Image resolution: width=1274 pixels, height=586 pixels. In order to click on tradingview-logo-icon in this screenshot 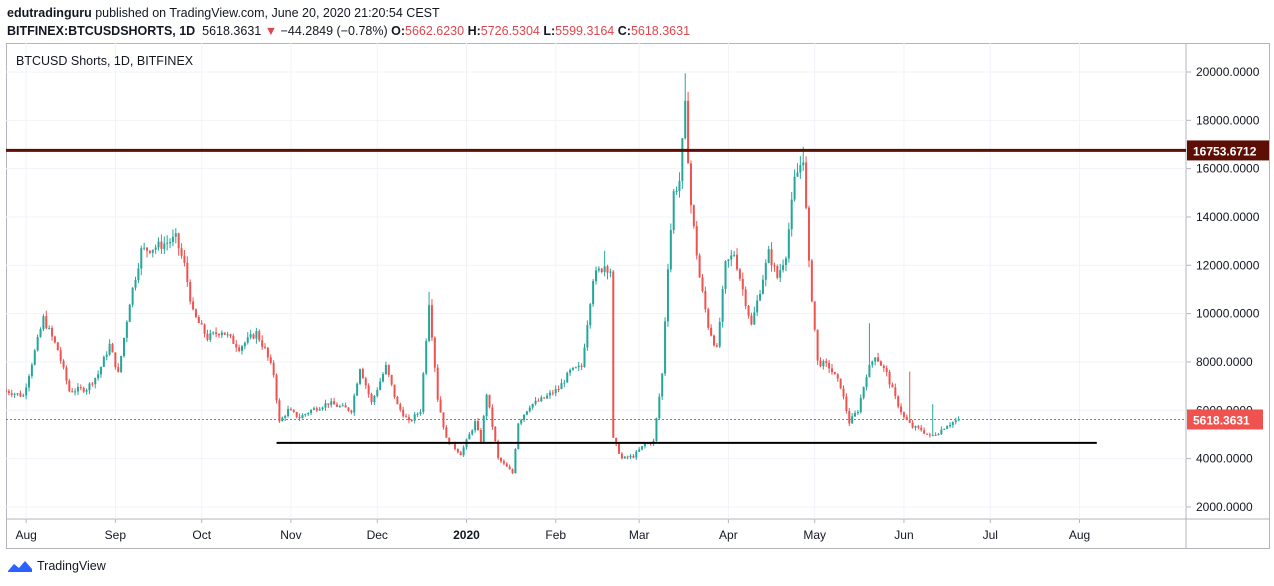, I will do `click(20, 566)`.